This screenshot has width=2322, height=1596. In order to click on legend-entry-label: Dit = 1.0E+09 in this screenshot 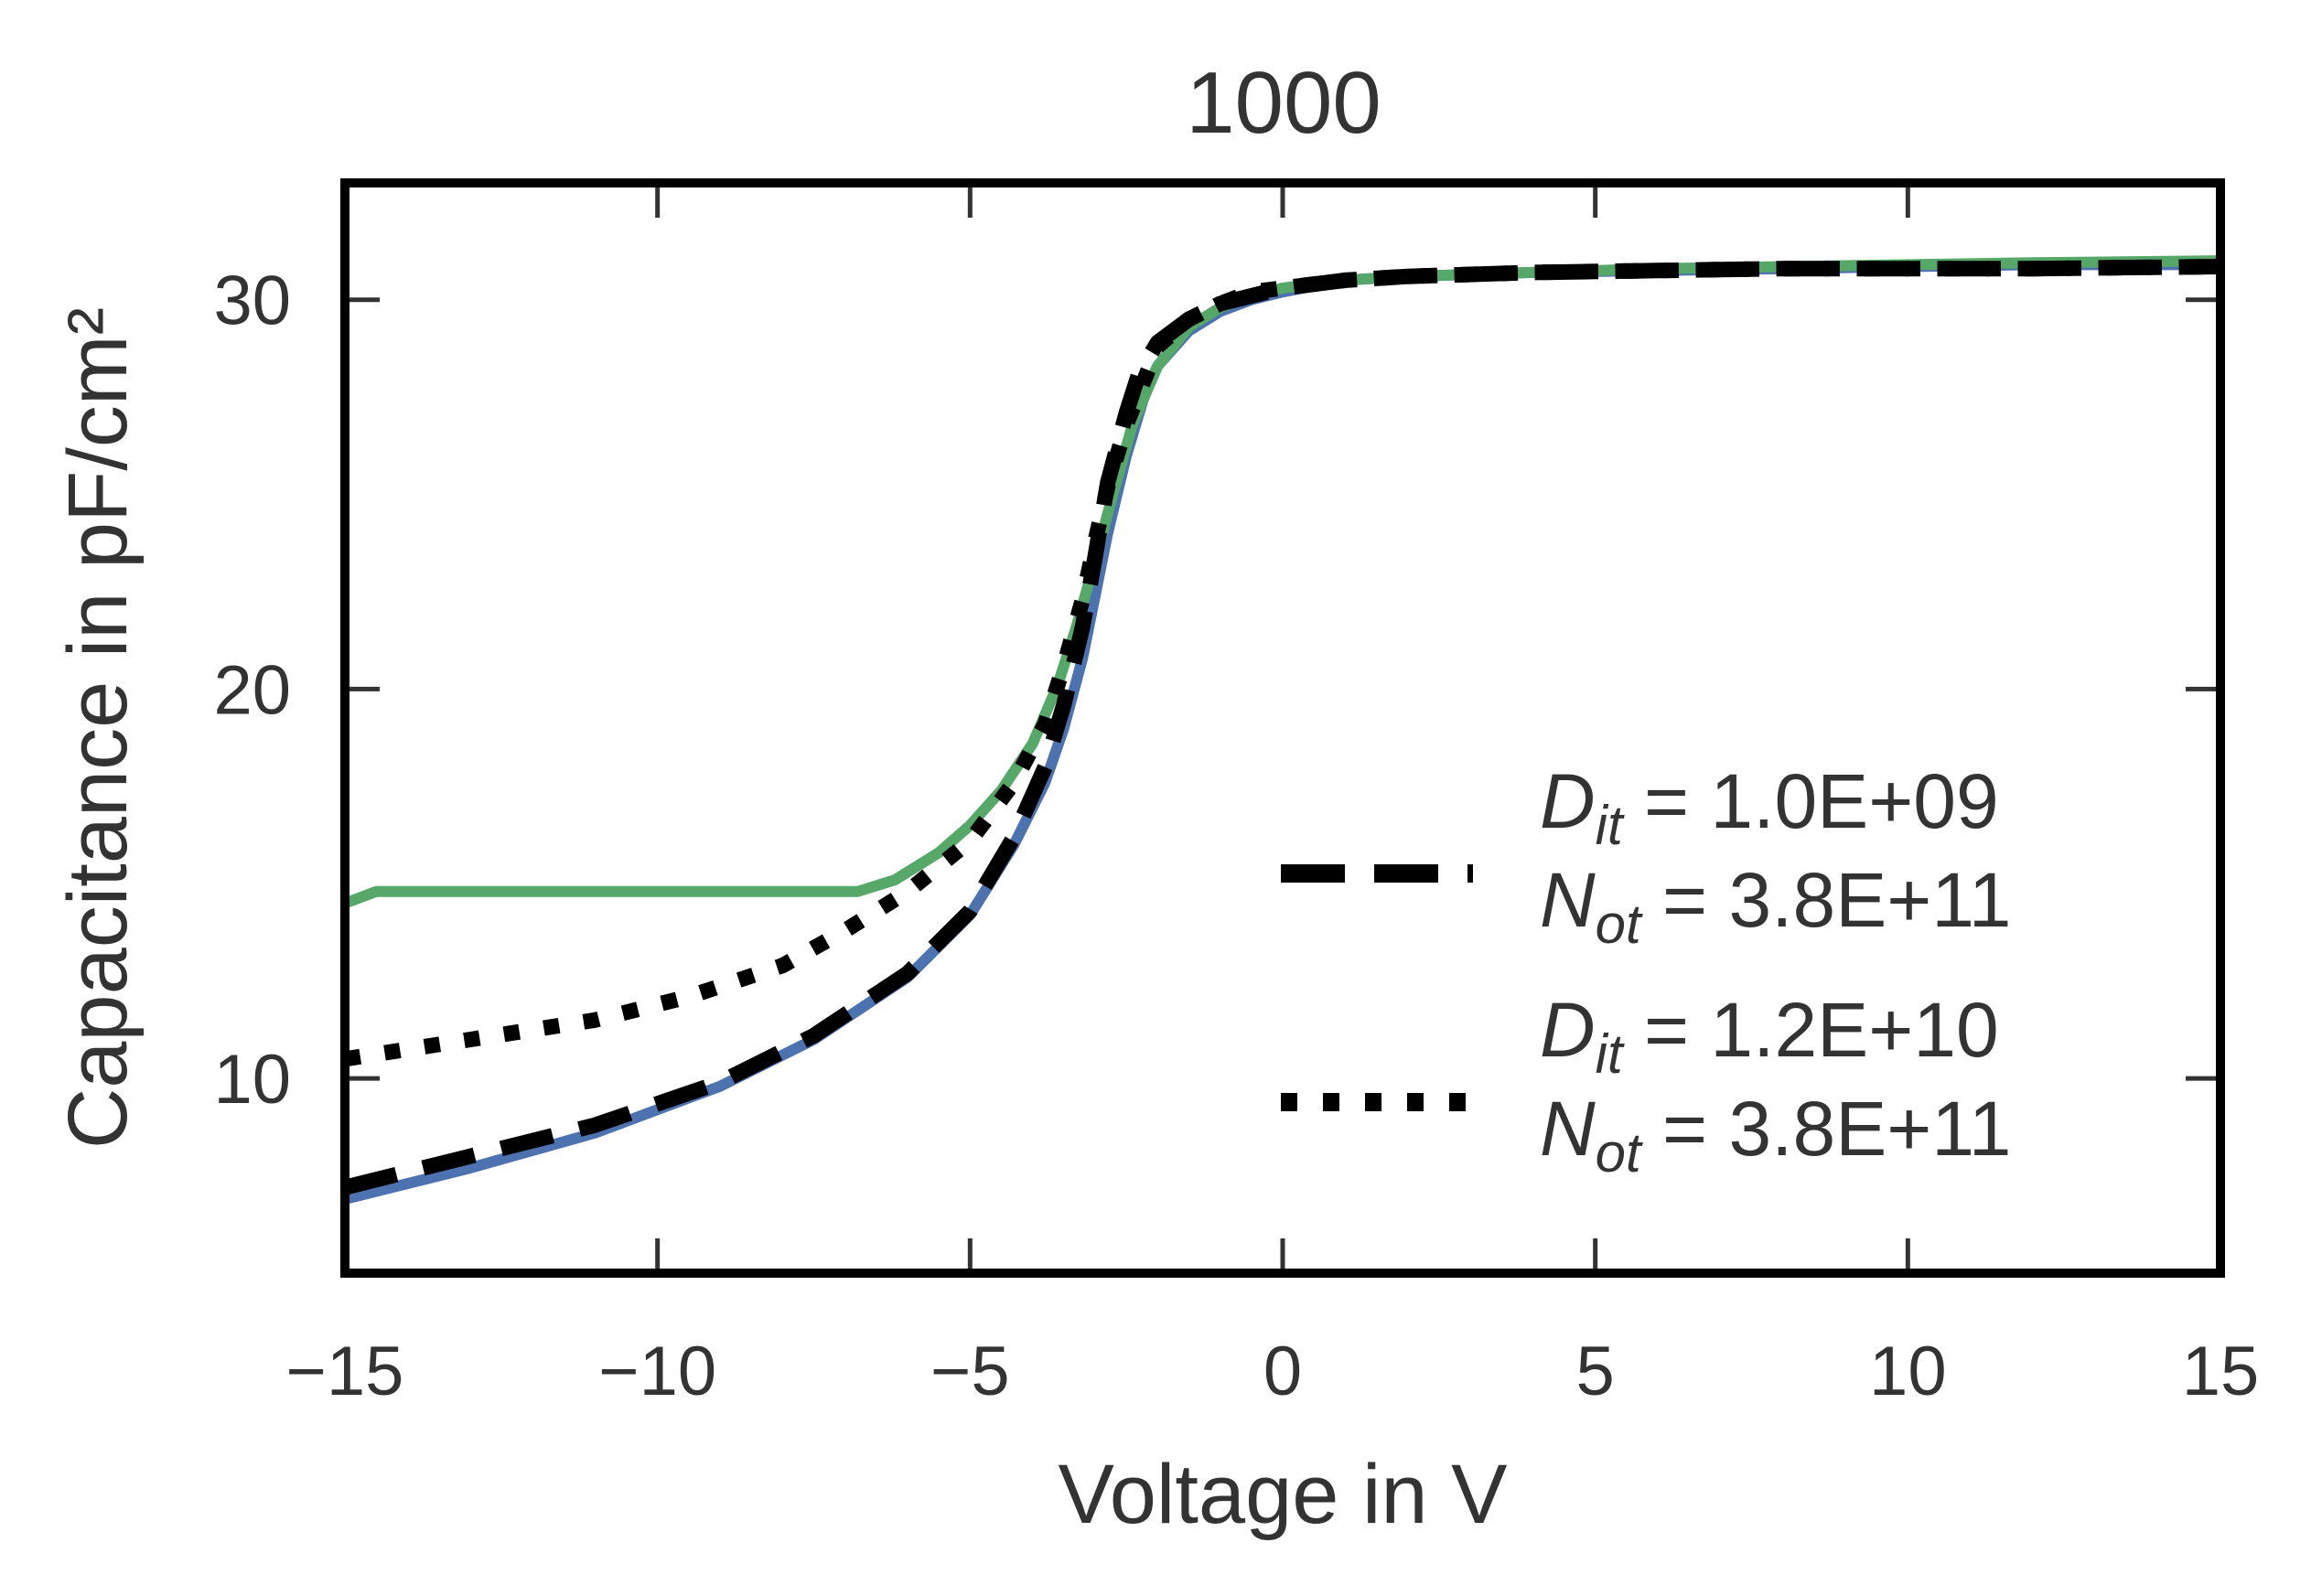, I will do `click(1769, 807)`.